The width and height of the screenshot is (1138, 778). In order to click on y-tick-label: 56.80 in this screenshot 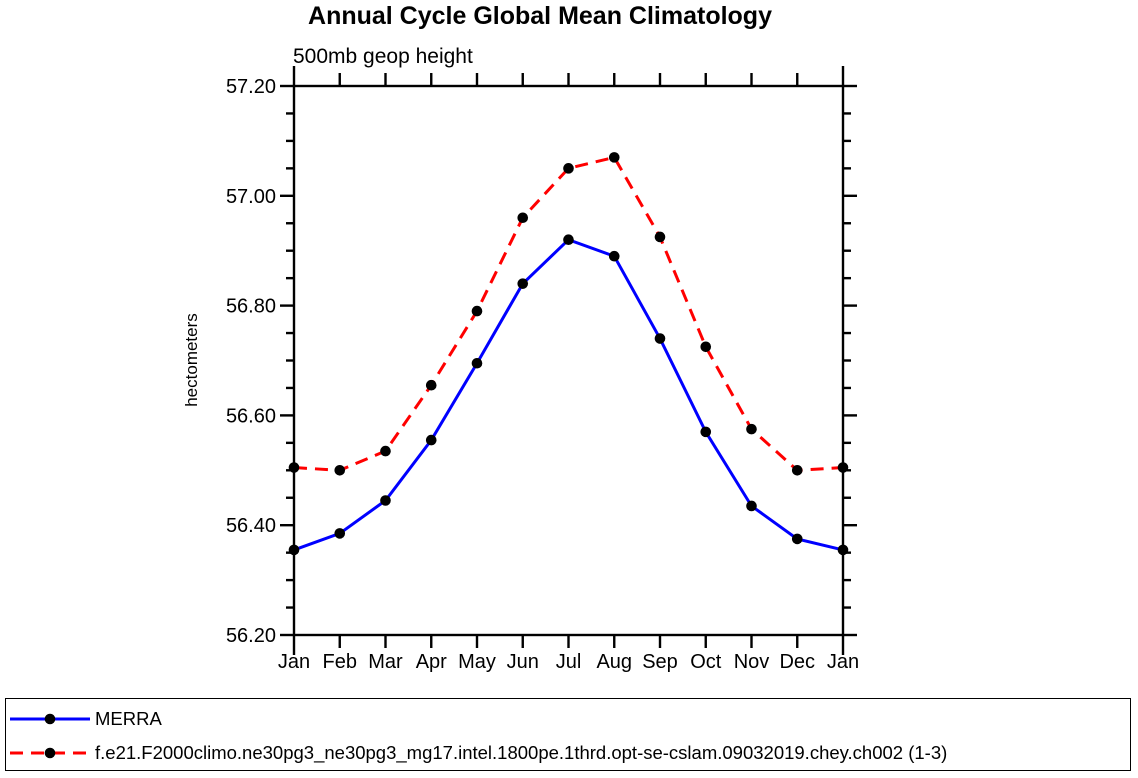, I will do `click(251, 307)`.